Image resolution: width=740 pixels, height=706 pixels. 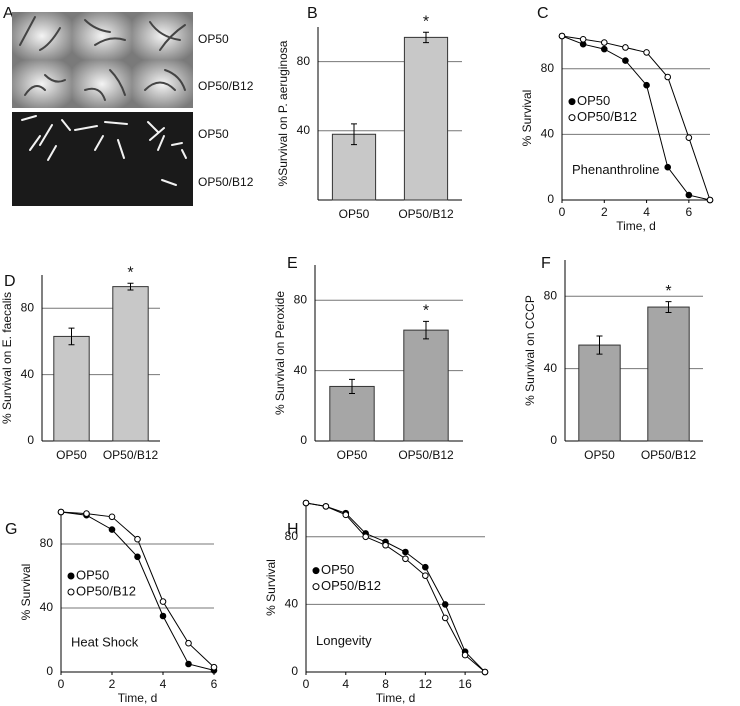 What do you see at coordinates (312, 13) in the screenshot?
I see `panel-letter: B` at bounding box center [312, 13].